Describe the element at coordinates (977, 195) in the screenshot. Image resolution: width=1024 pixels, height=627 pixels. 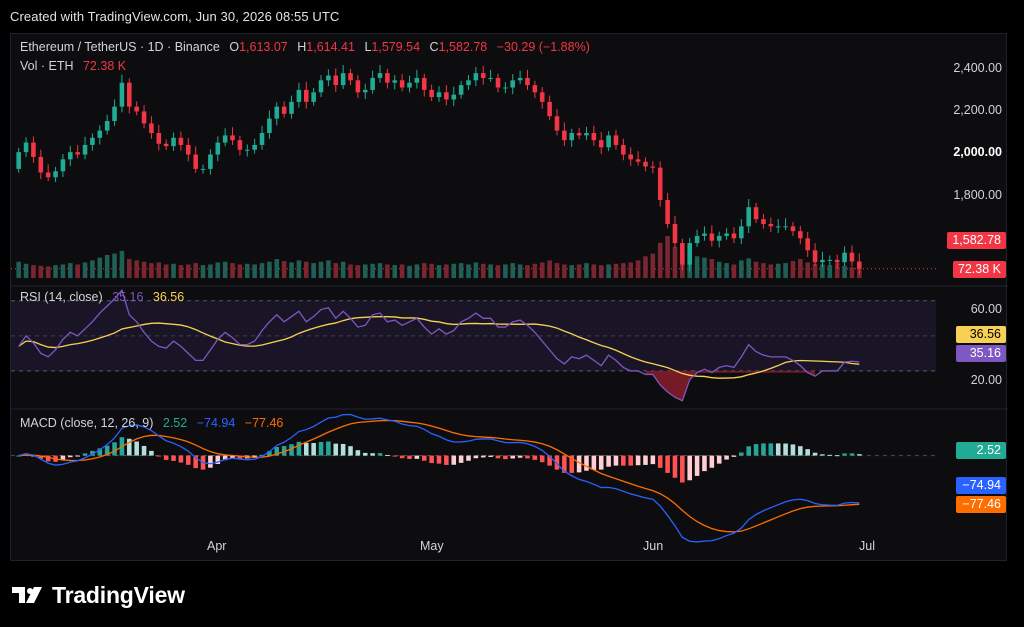
I see `price-tick: 1,800.00` at that location.